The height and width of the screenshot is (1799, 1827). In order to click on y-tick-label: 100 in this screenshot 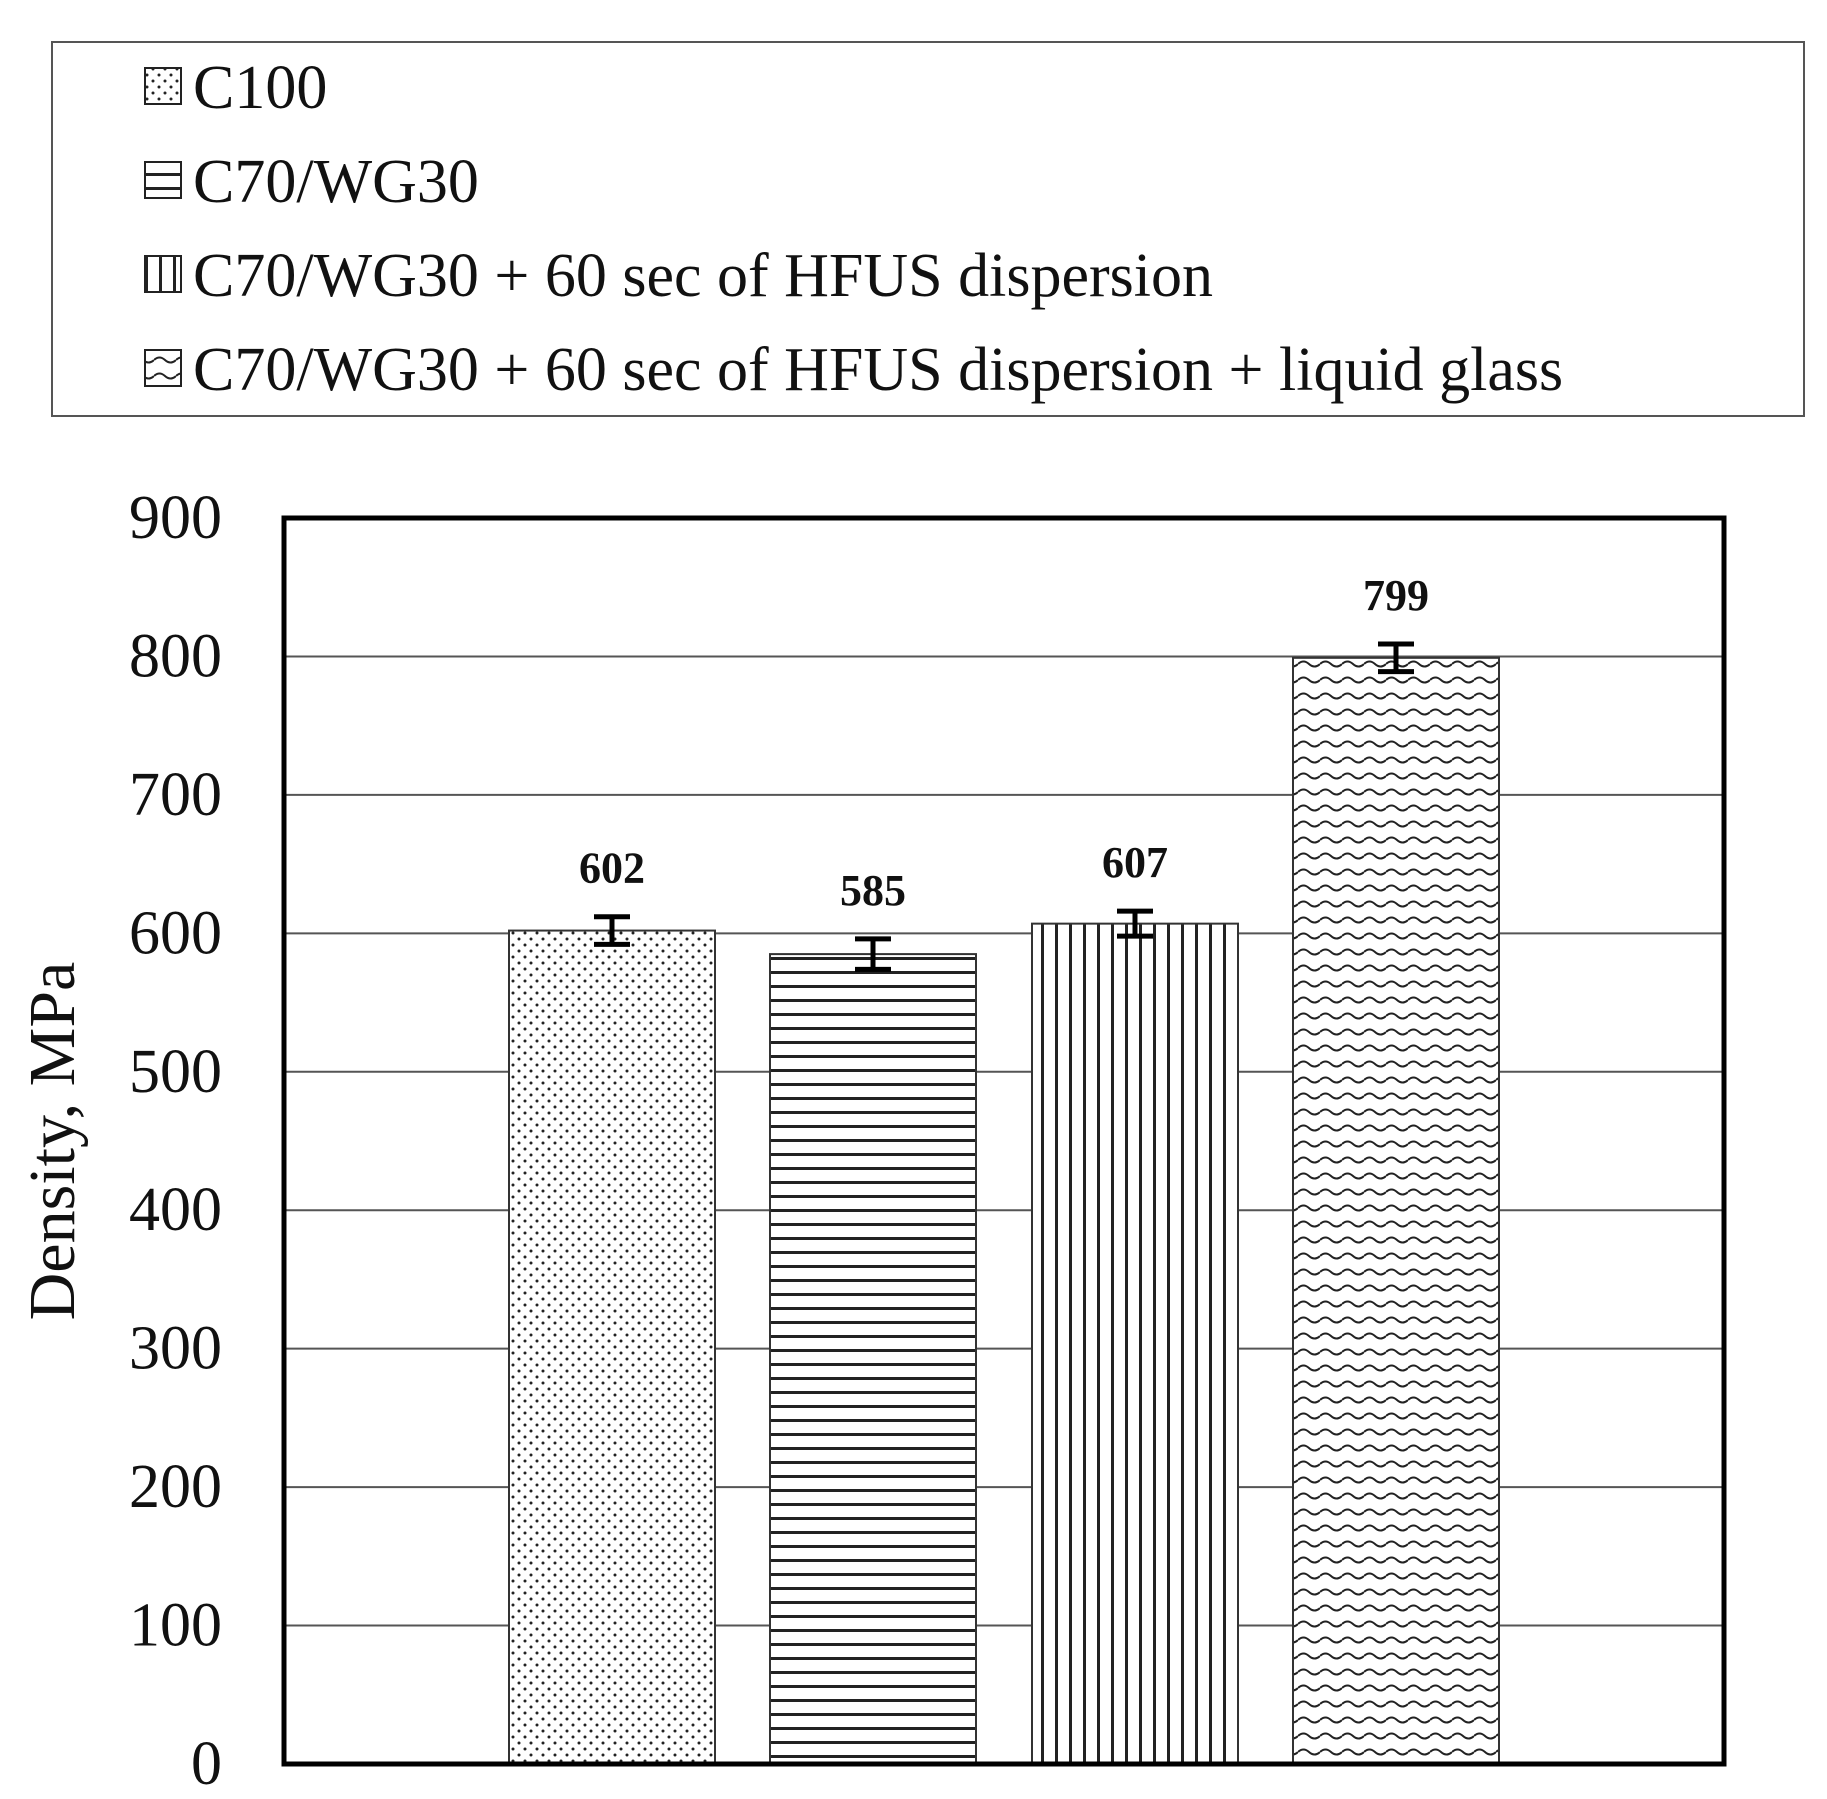, I will do `click(175, 1626)`.